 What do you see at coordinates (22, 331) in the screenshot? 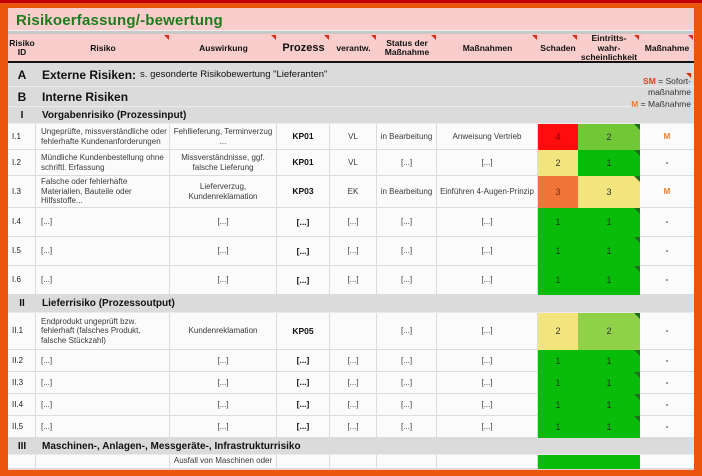
I see `cell-risiko-id: II.1` at bounding box center [22, 331].